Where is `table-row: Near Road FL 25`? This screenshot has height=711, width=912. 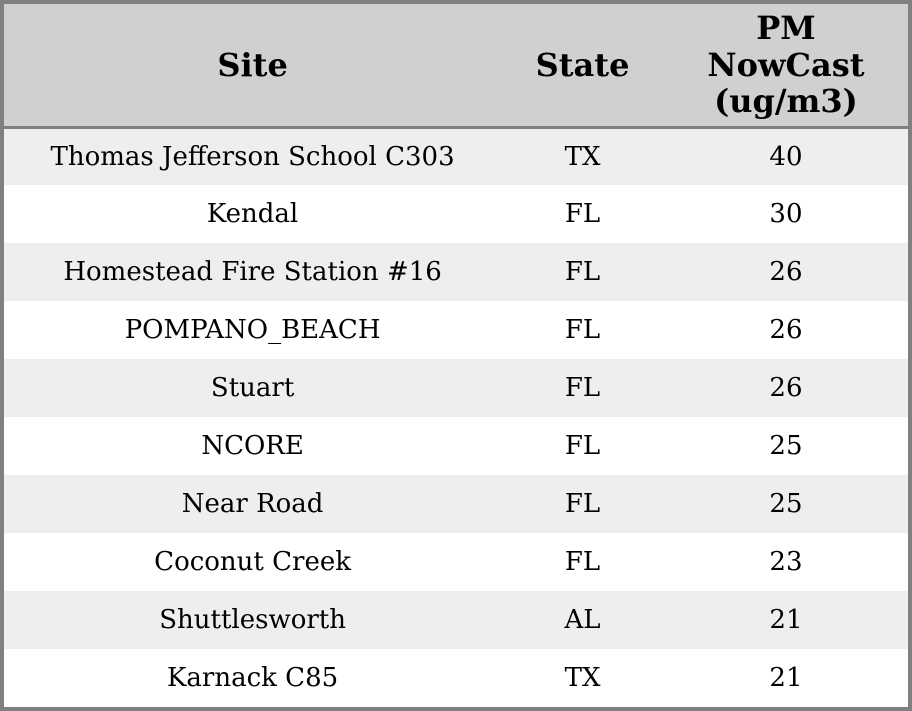
table-row: Near Road FL 25 is located at coordinates (456, 504).